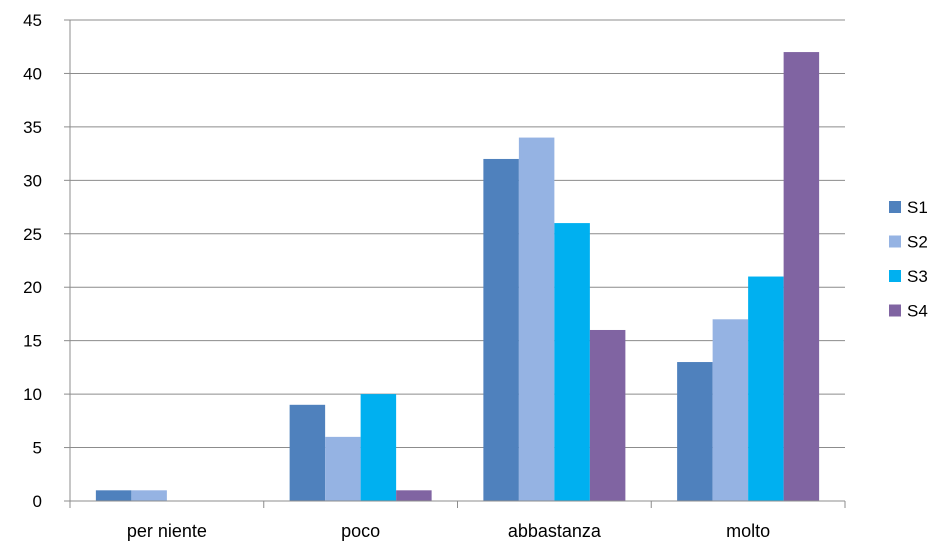  I want to click on legend-swatch-s4, so click(895, 310).